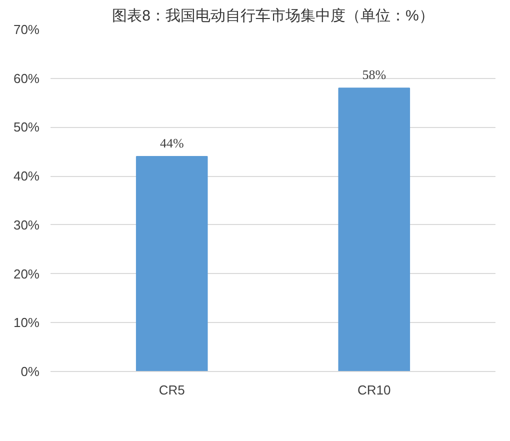  I want to click on y-tick-label: 60%, so click(26, 78).